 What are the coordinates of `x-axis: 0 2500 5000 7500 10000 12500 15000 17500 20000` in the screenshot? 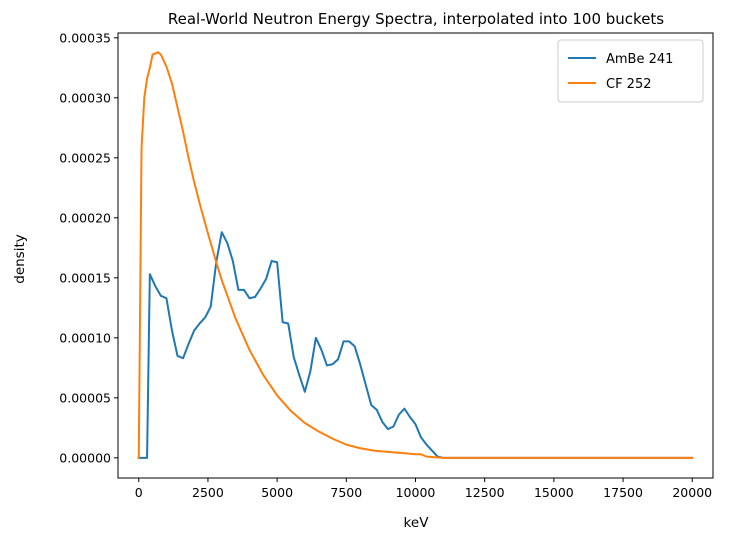 It's located at (423, 489).